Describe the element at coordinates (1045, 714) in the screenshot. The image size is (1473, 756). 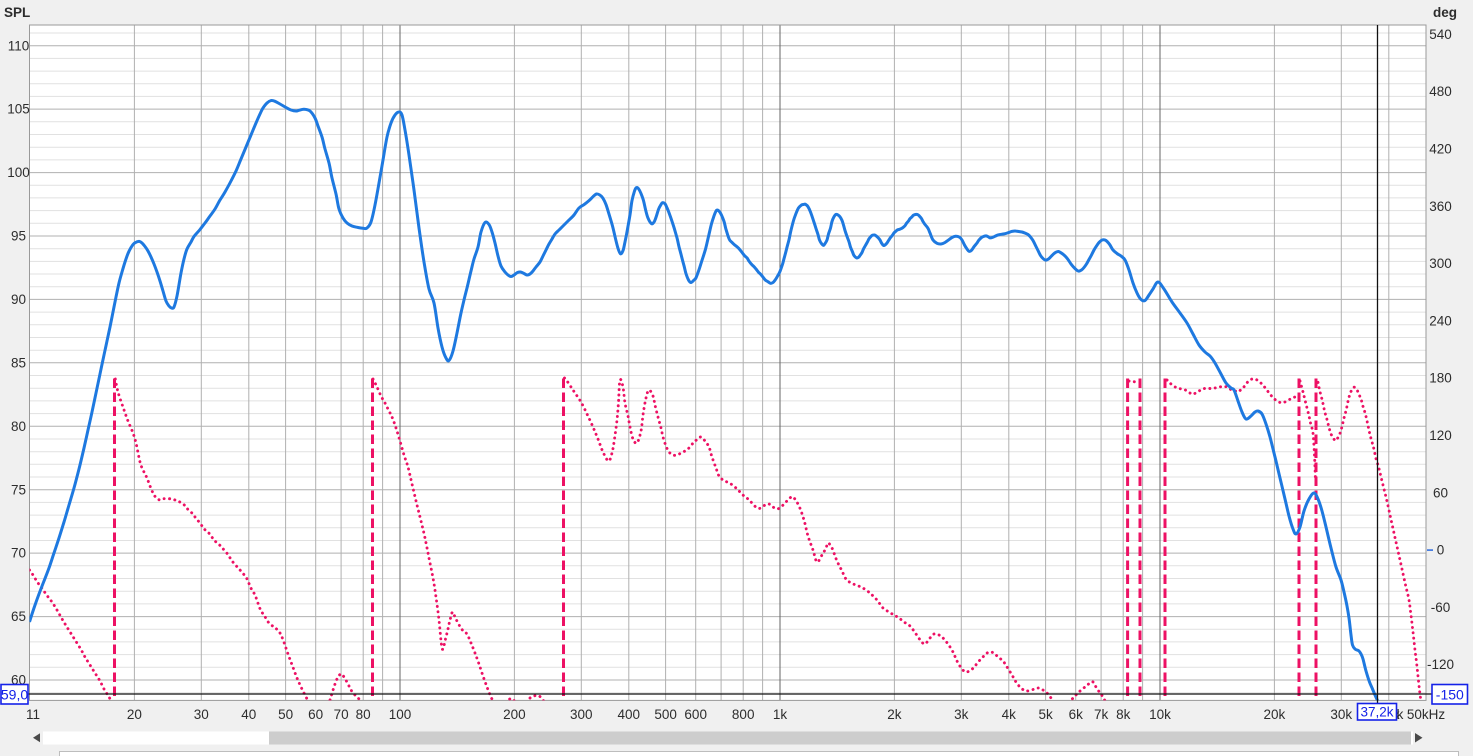
I see `svg-text: 5k` at that location.